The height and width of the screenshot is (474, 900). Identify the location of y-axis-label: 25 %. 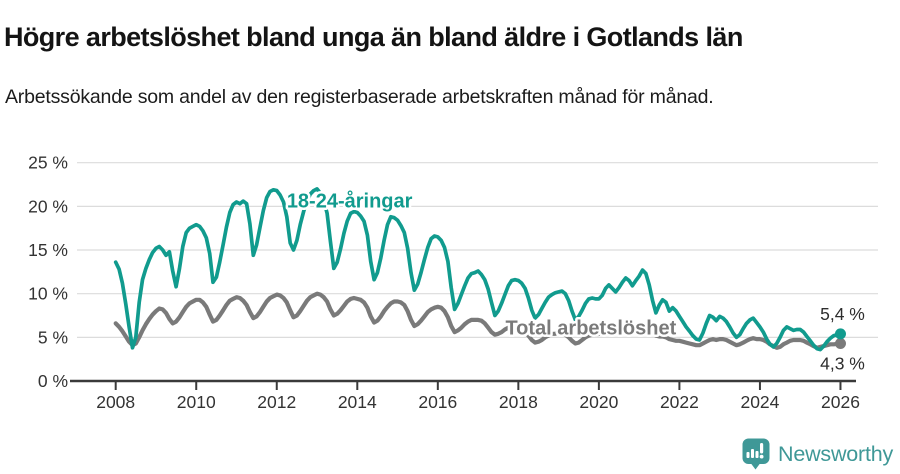
(48, 163).